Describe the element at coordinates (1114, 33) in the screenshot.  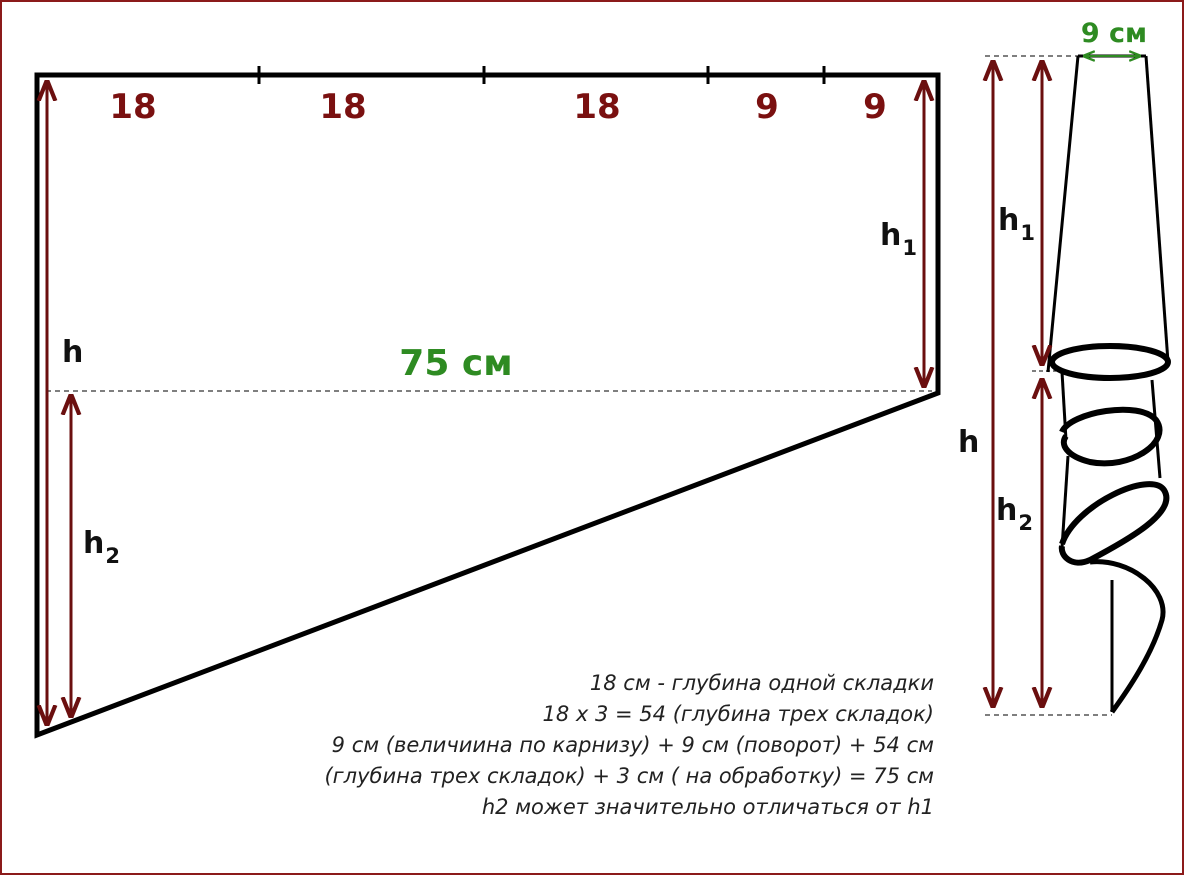
I see `top-width-label: 9 см` at that location.